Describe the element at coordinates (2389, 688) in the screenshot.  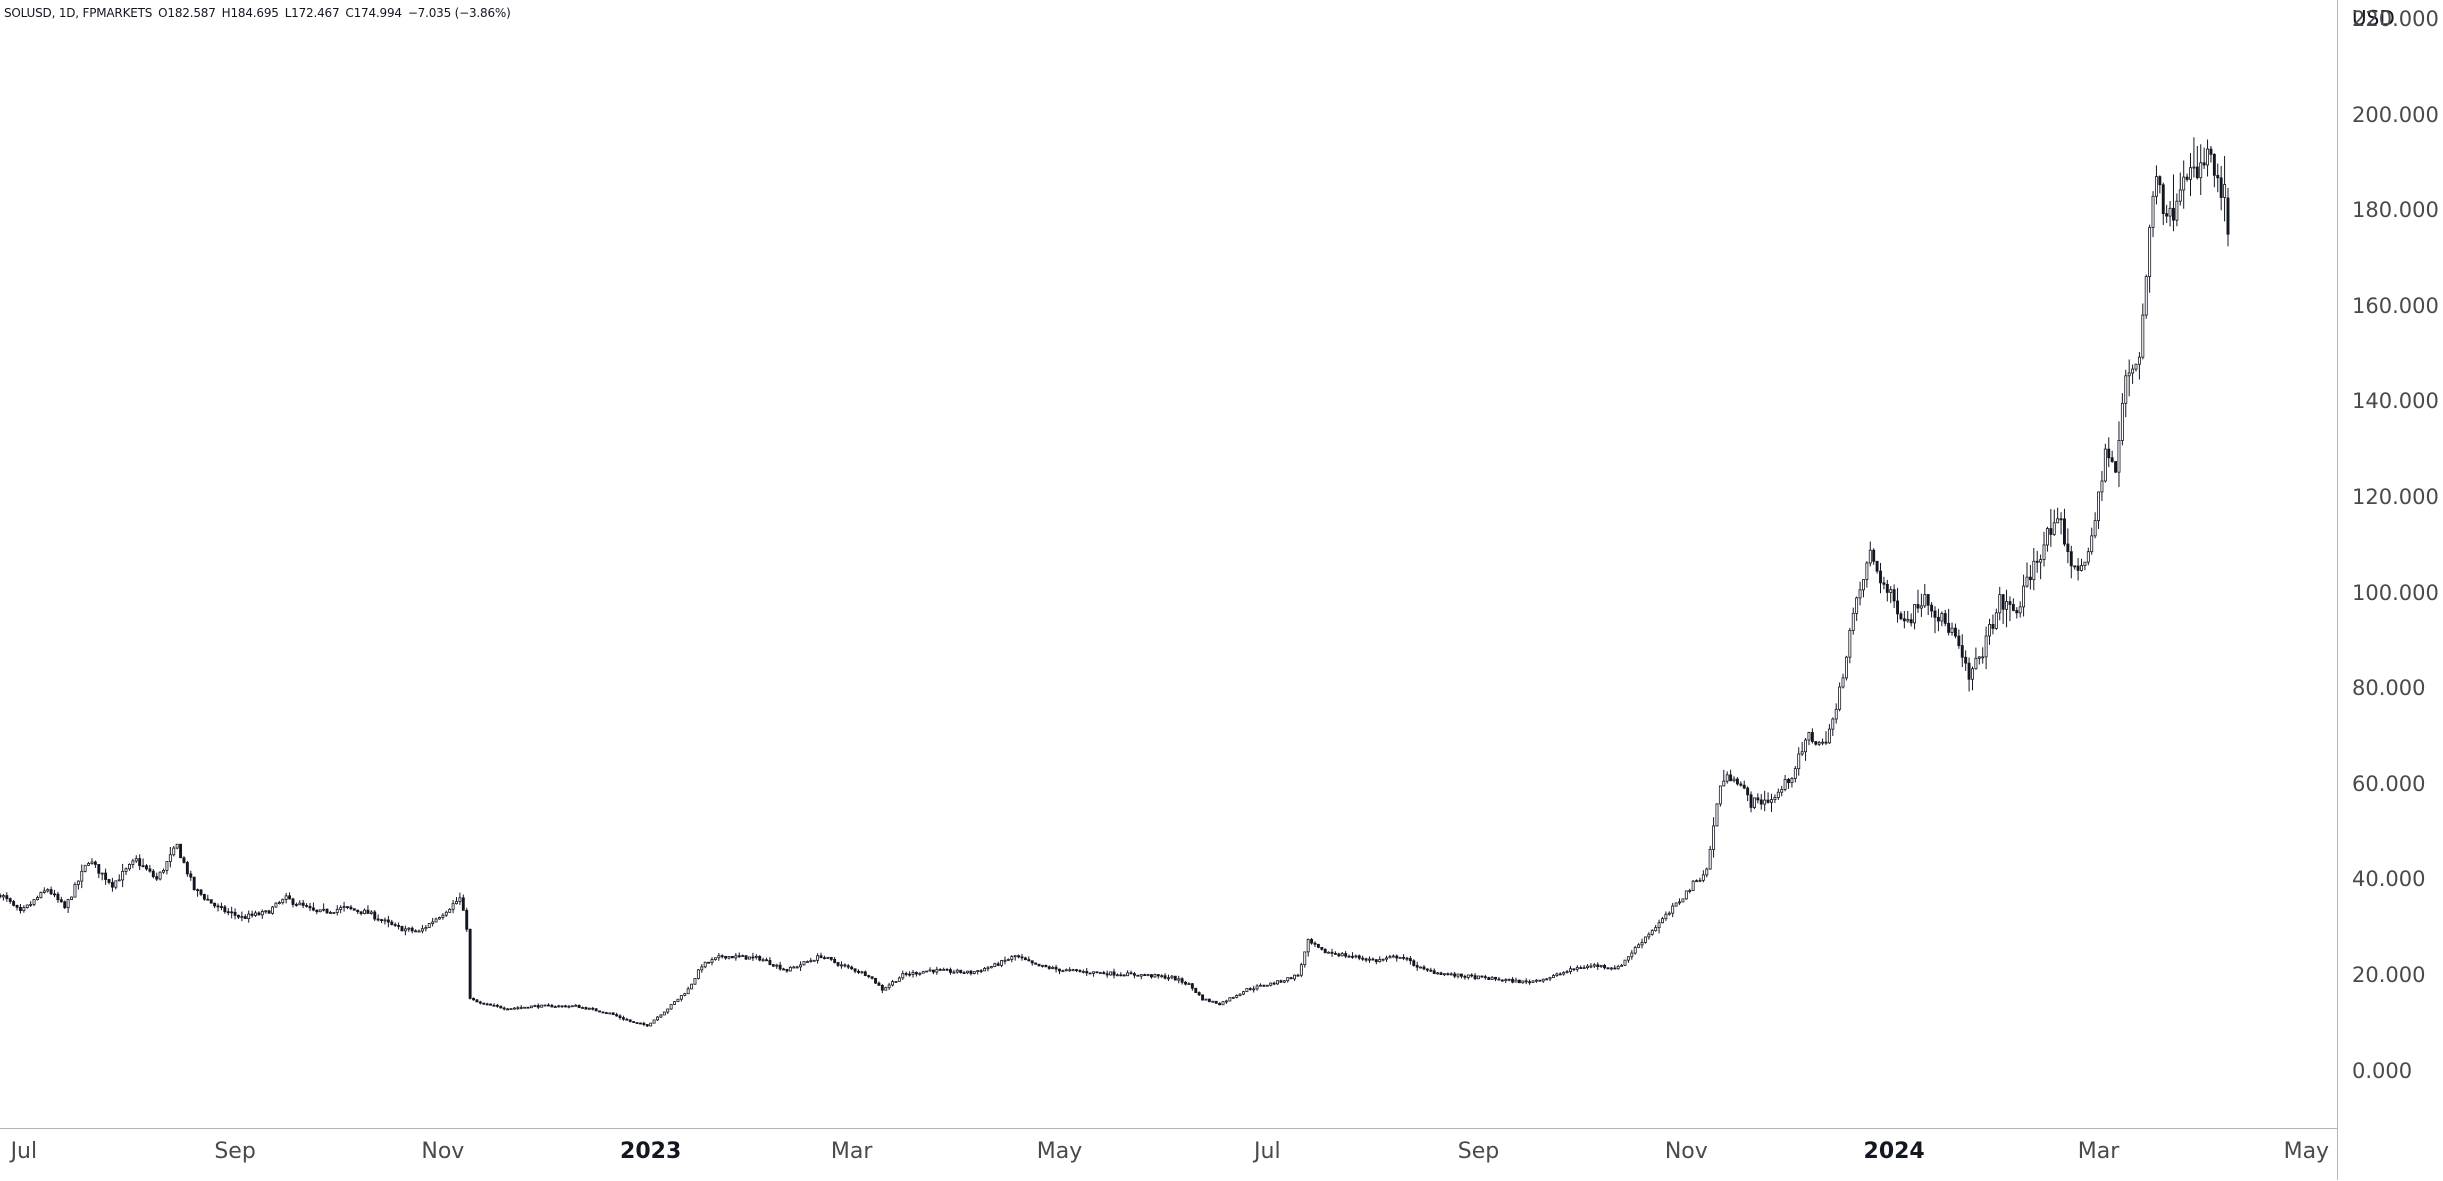
I see `price-tick-label: 80.000` at that location.